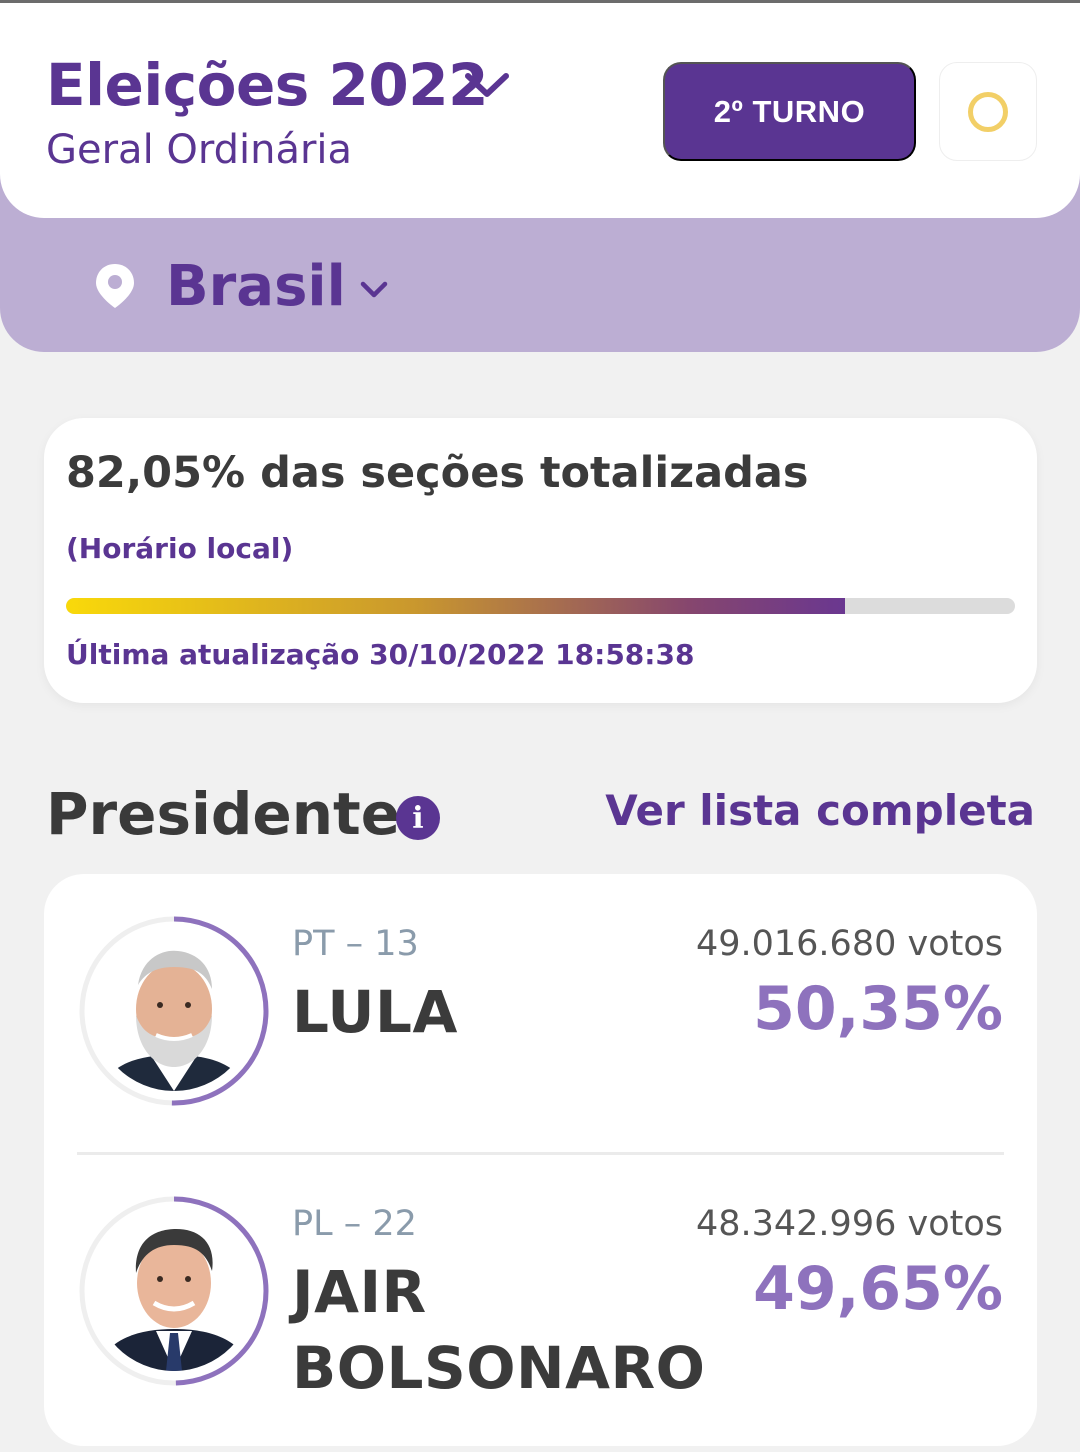 Image resolution: width=1080 pixels, height=1452 pixels. I want to click on circle-icon, so click(988, 111).